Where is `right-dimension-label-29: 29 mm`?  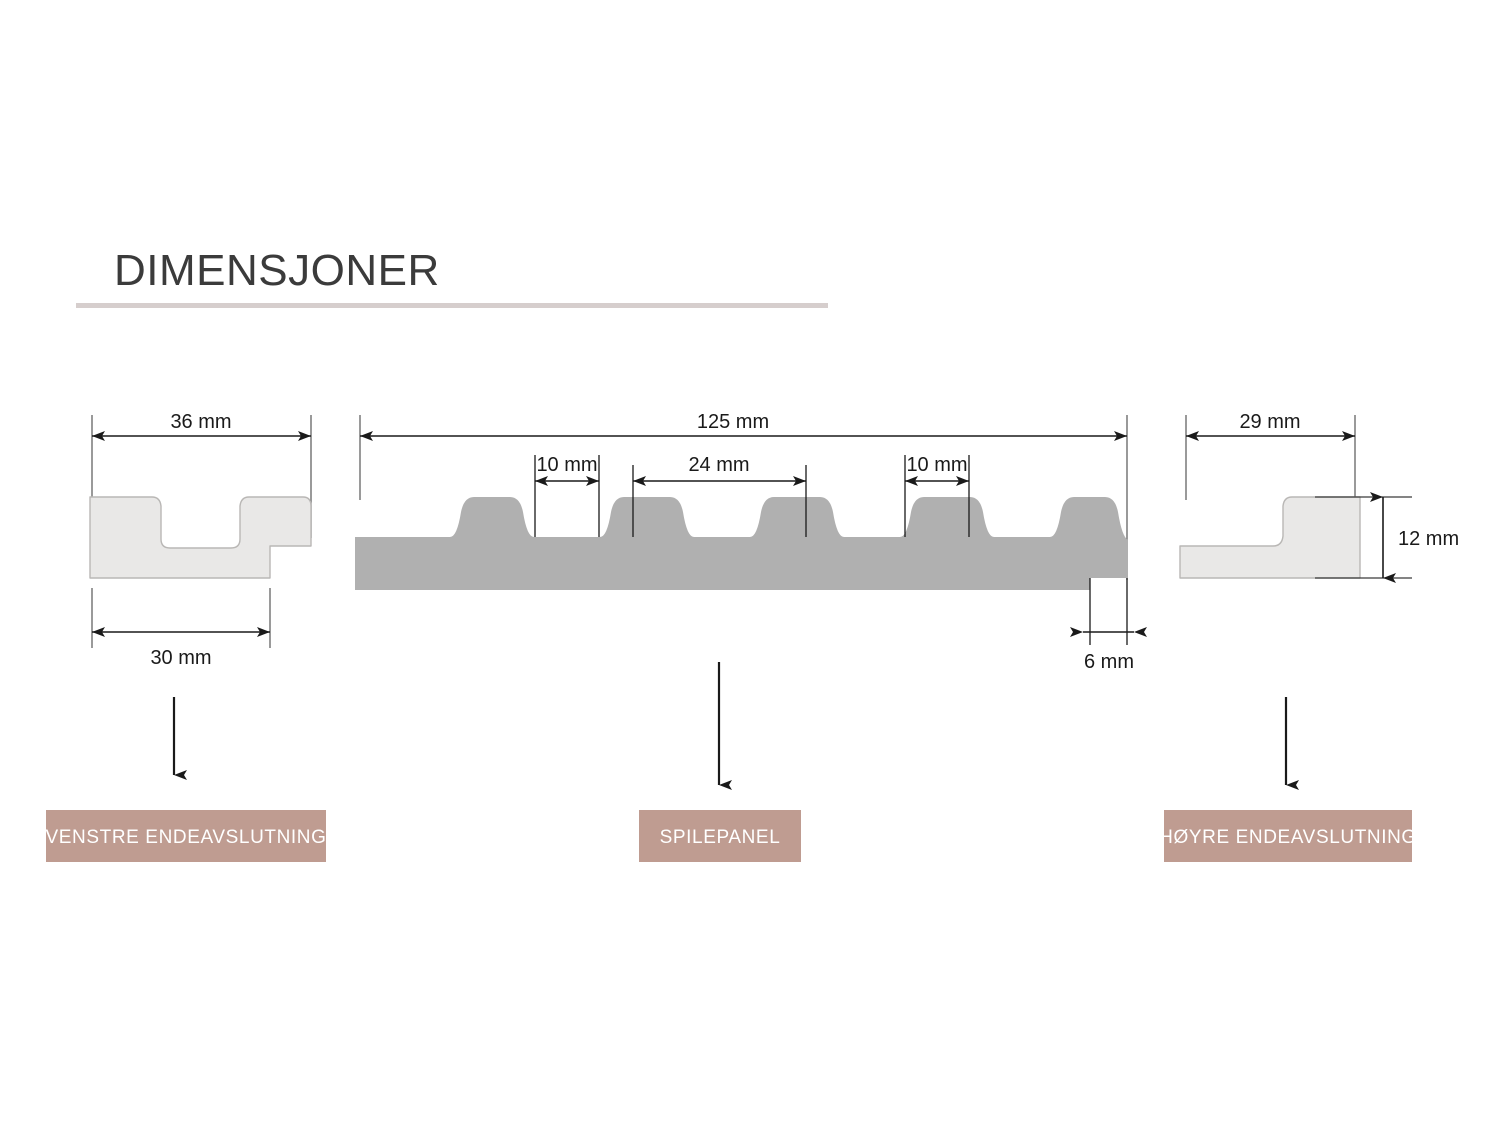
right-dimension-label-29: 29 mm is located at coordinates (1269, 422).